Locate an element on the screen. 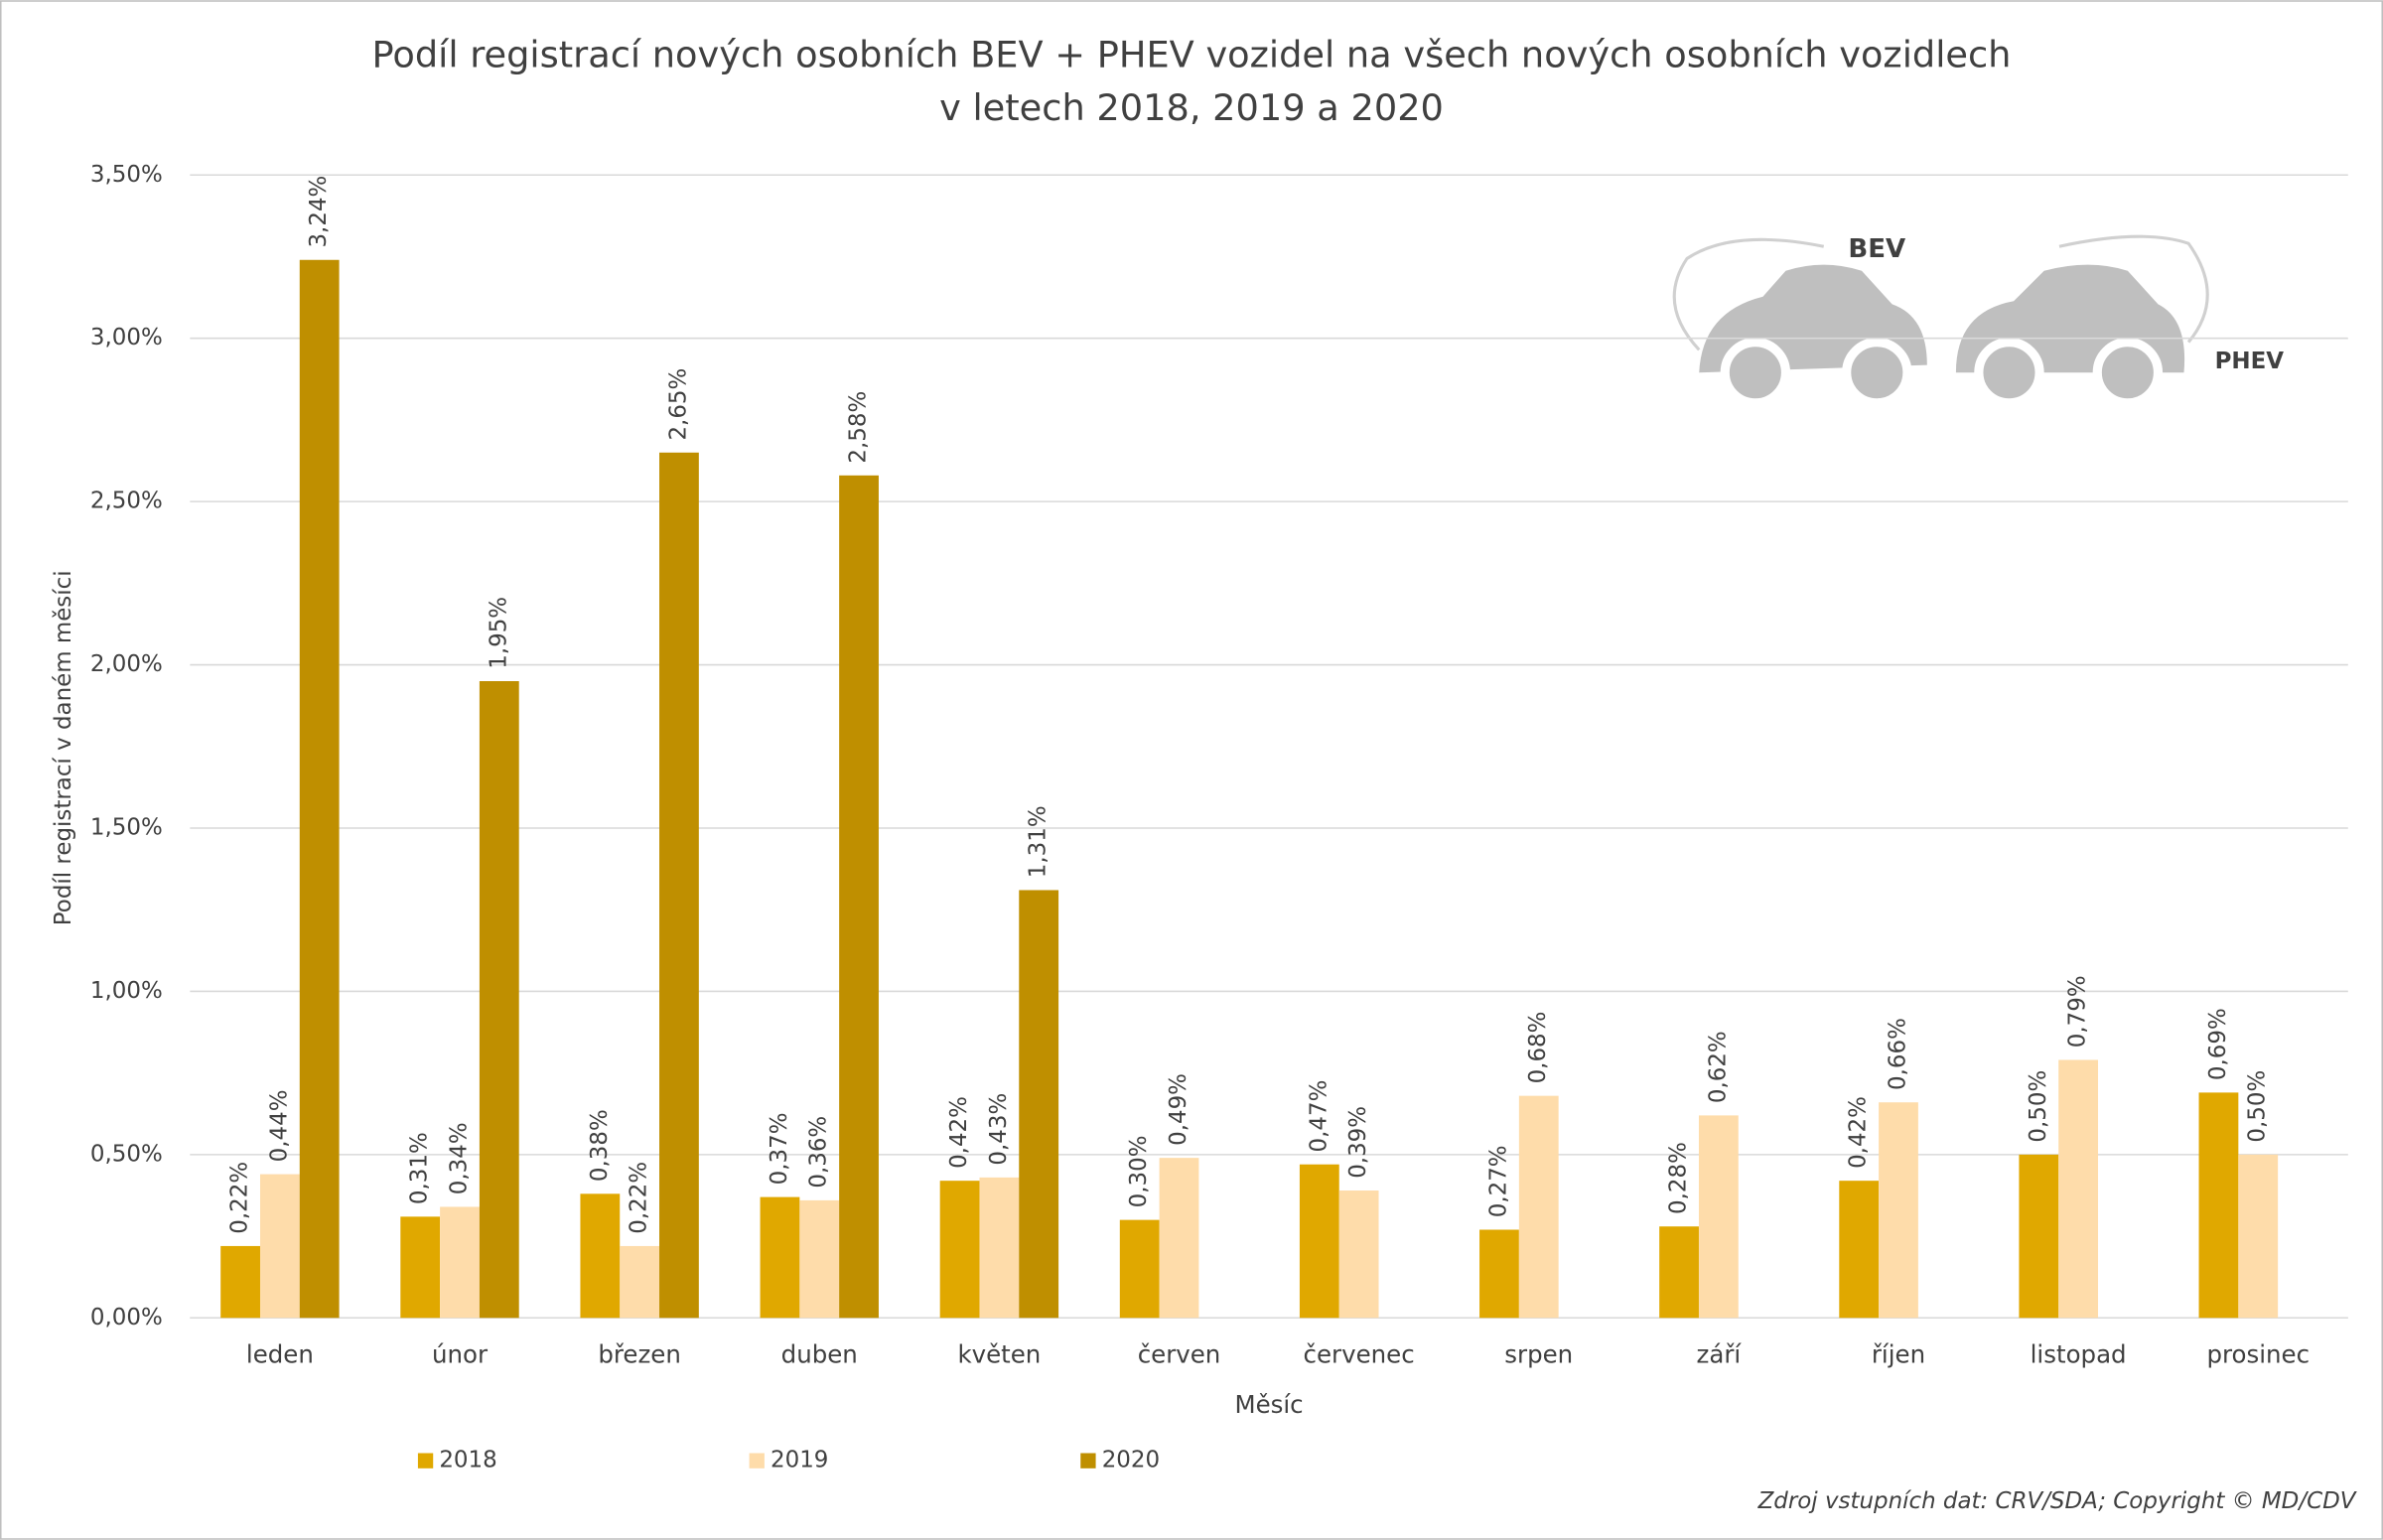  value-label: 2,58% is located at coordinates (859, 427).